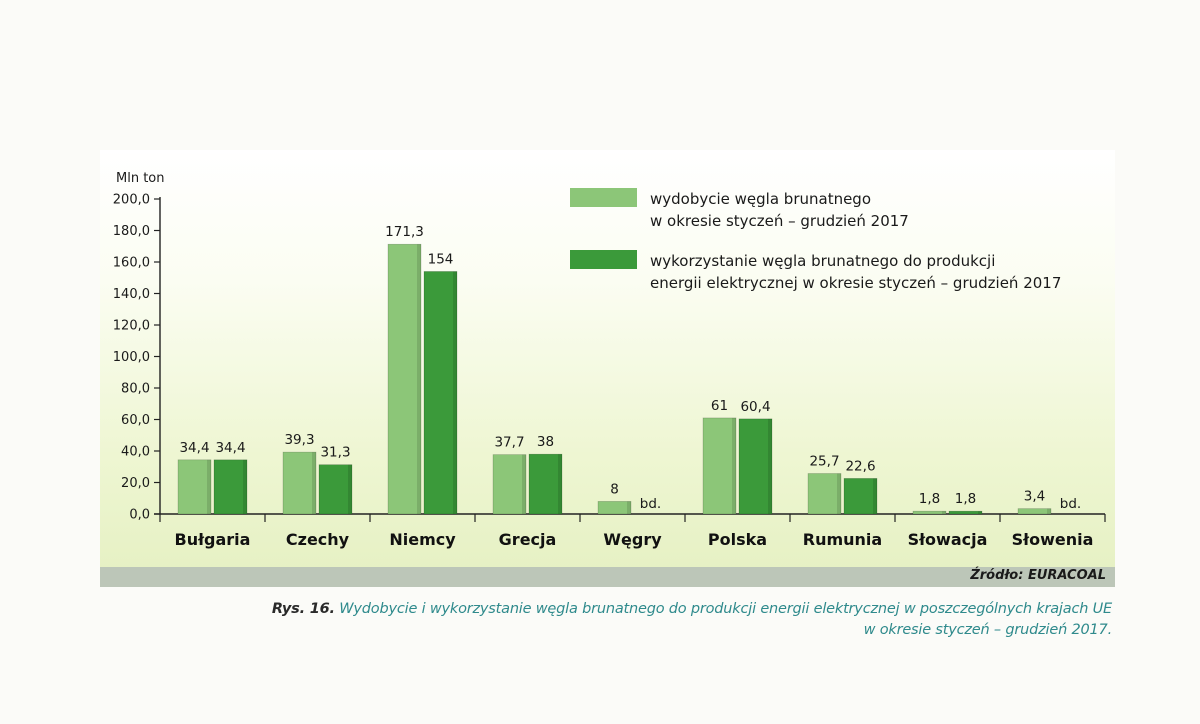 This screenshot has width=1200, height=724. What do you see at coordinates (760, 199) in the screenshot?
I see `legend-label: wydobycie węgla brunatnego` at bounding box center [760, 199].